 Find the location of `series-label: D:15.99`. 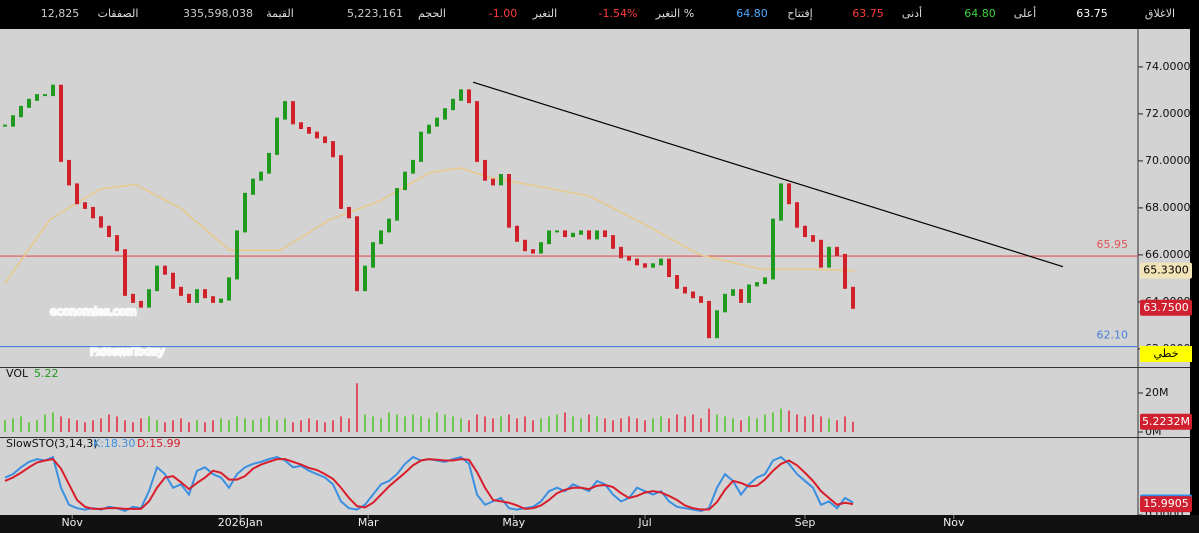

series-label: D:15.99 is located at coordinates (159, 443).